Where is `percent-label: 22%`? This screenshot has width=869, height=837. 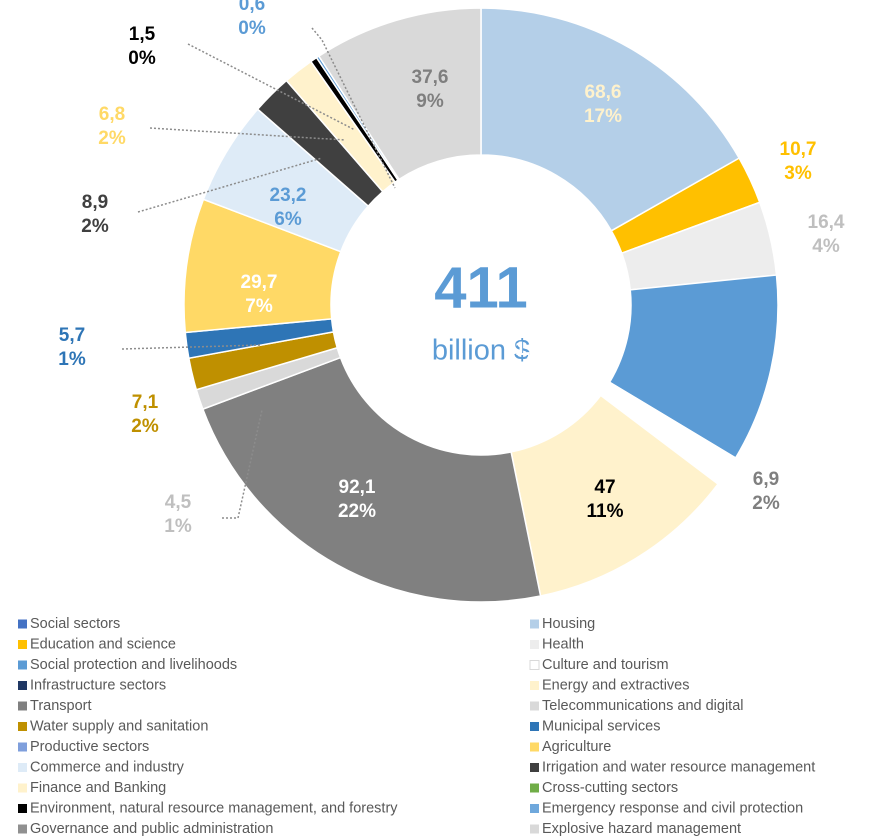 percent-label: 22% is located at coordinates (357, 511).